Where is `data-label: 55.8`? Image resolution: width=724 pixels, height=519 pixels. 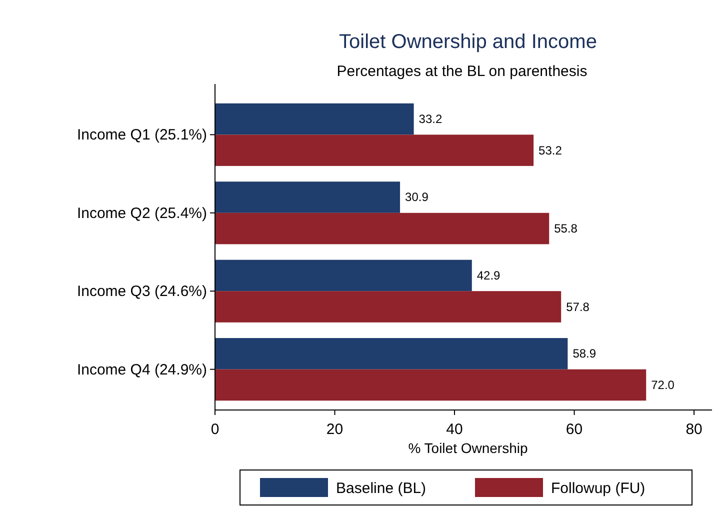 data-label: 55.8 is located at coordinates (566, 229).